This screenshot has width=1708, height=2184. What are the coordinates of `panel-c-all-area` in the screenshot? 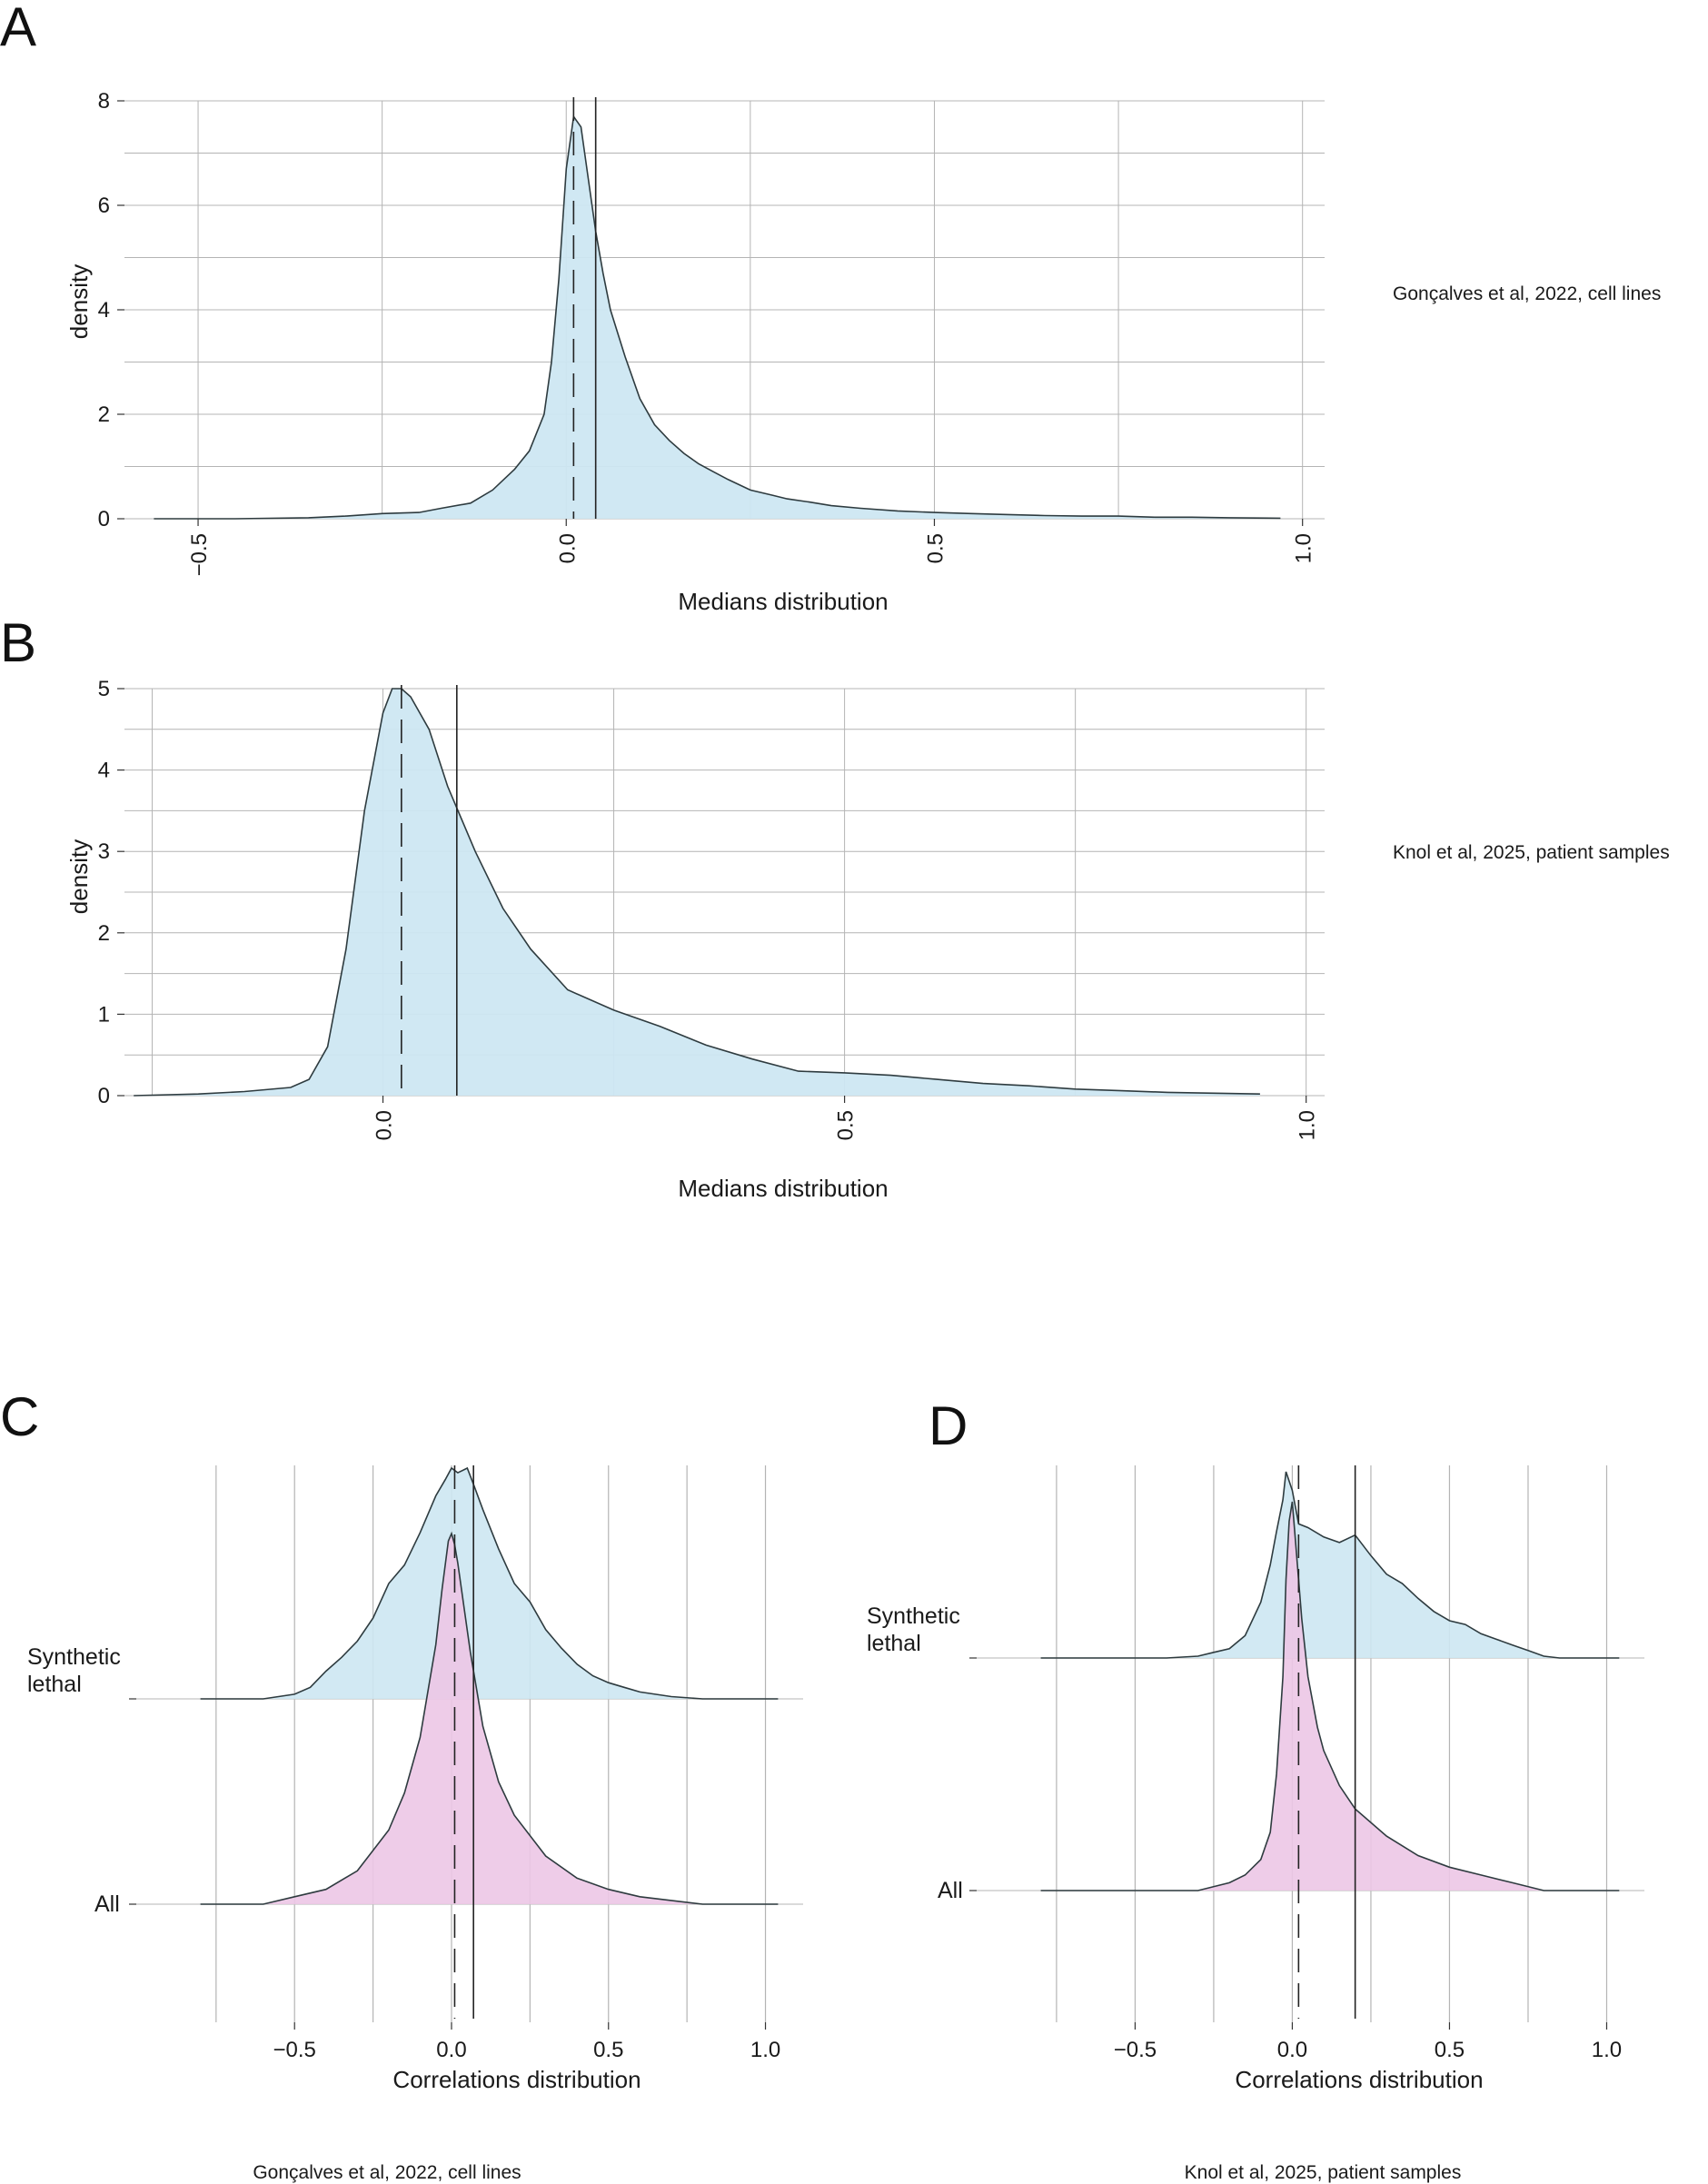 It's located at (489, 1719).